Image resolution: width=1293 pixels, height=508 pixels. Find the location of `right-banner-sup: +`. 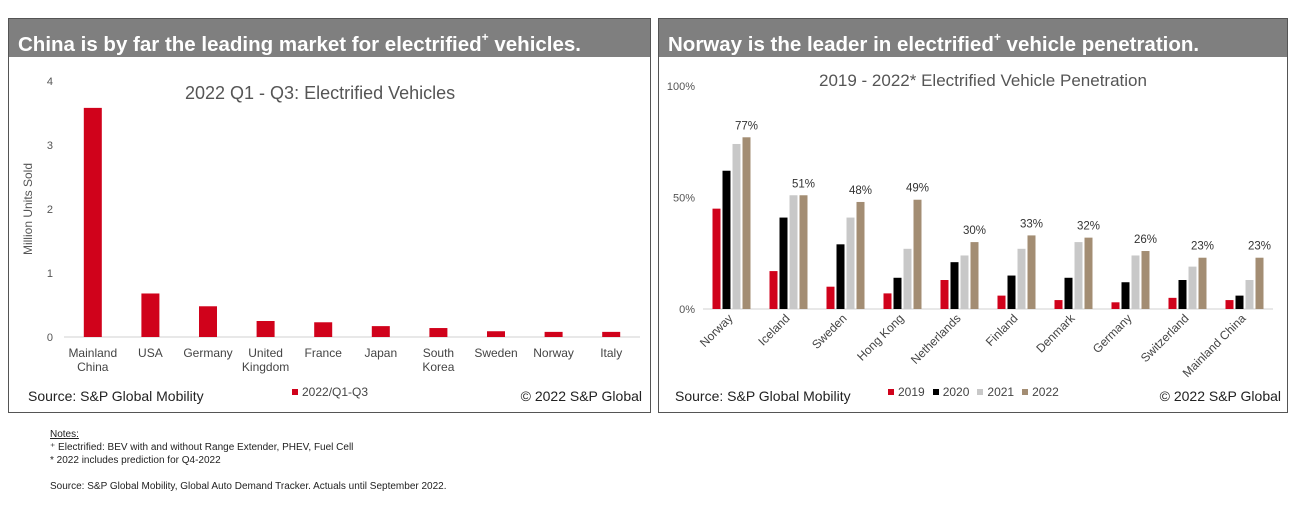

right-banner-sup: + is located at coordinates (997, 37).